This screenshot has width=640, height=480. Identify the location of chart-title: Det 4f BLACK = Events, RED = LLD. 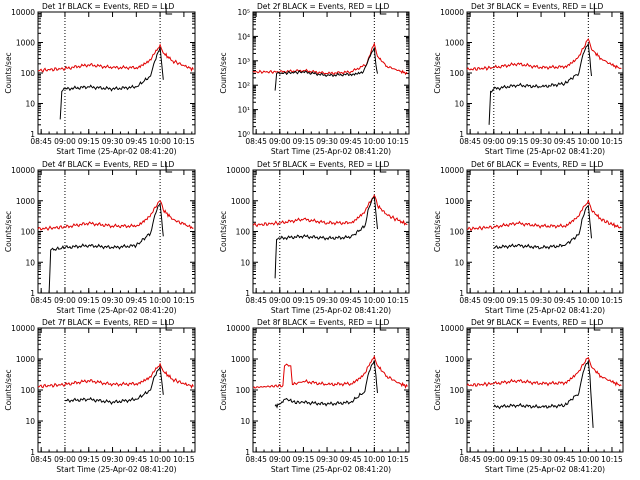
(108, 164).